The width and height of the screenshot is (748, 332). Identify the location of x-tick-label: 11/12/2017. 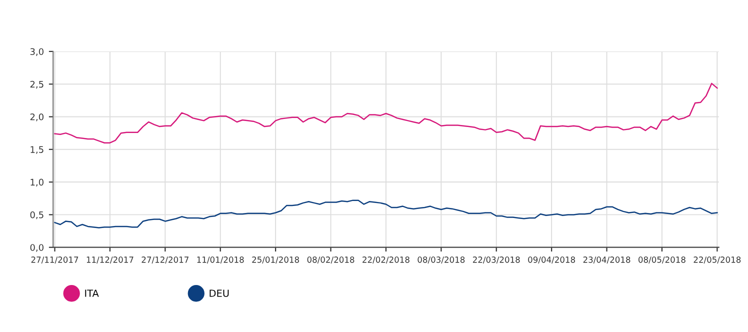
(110, 260).